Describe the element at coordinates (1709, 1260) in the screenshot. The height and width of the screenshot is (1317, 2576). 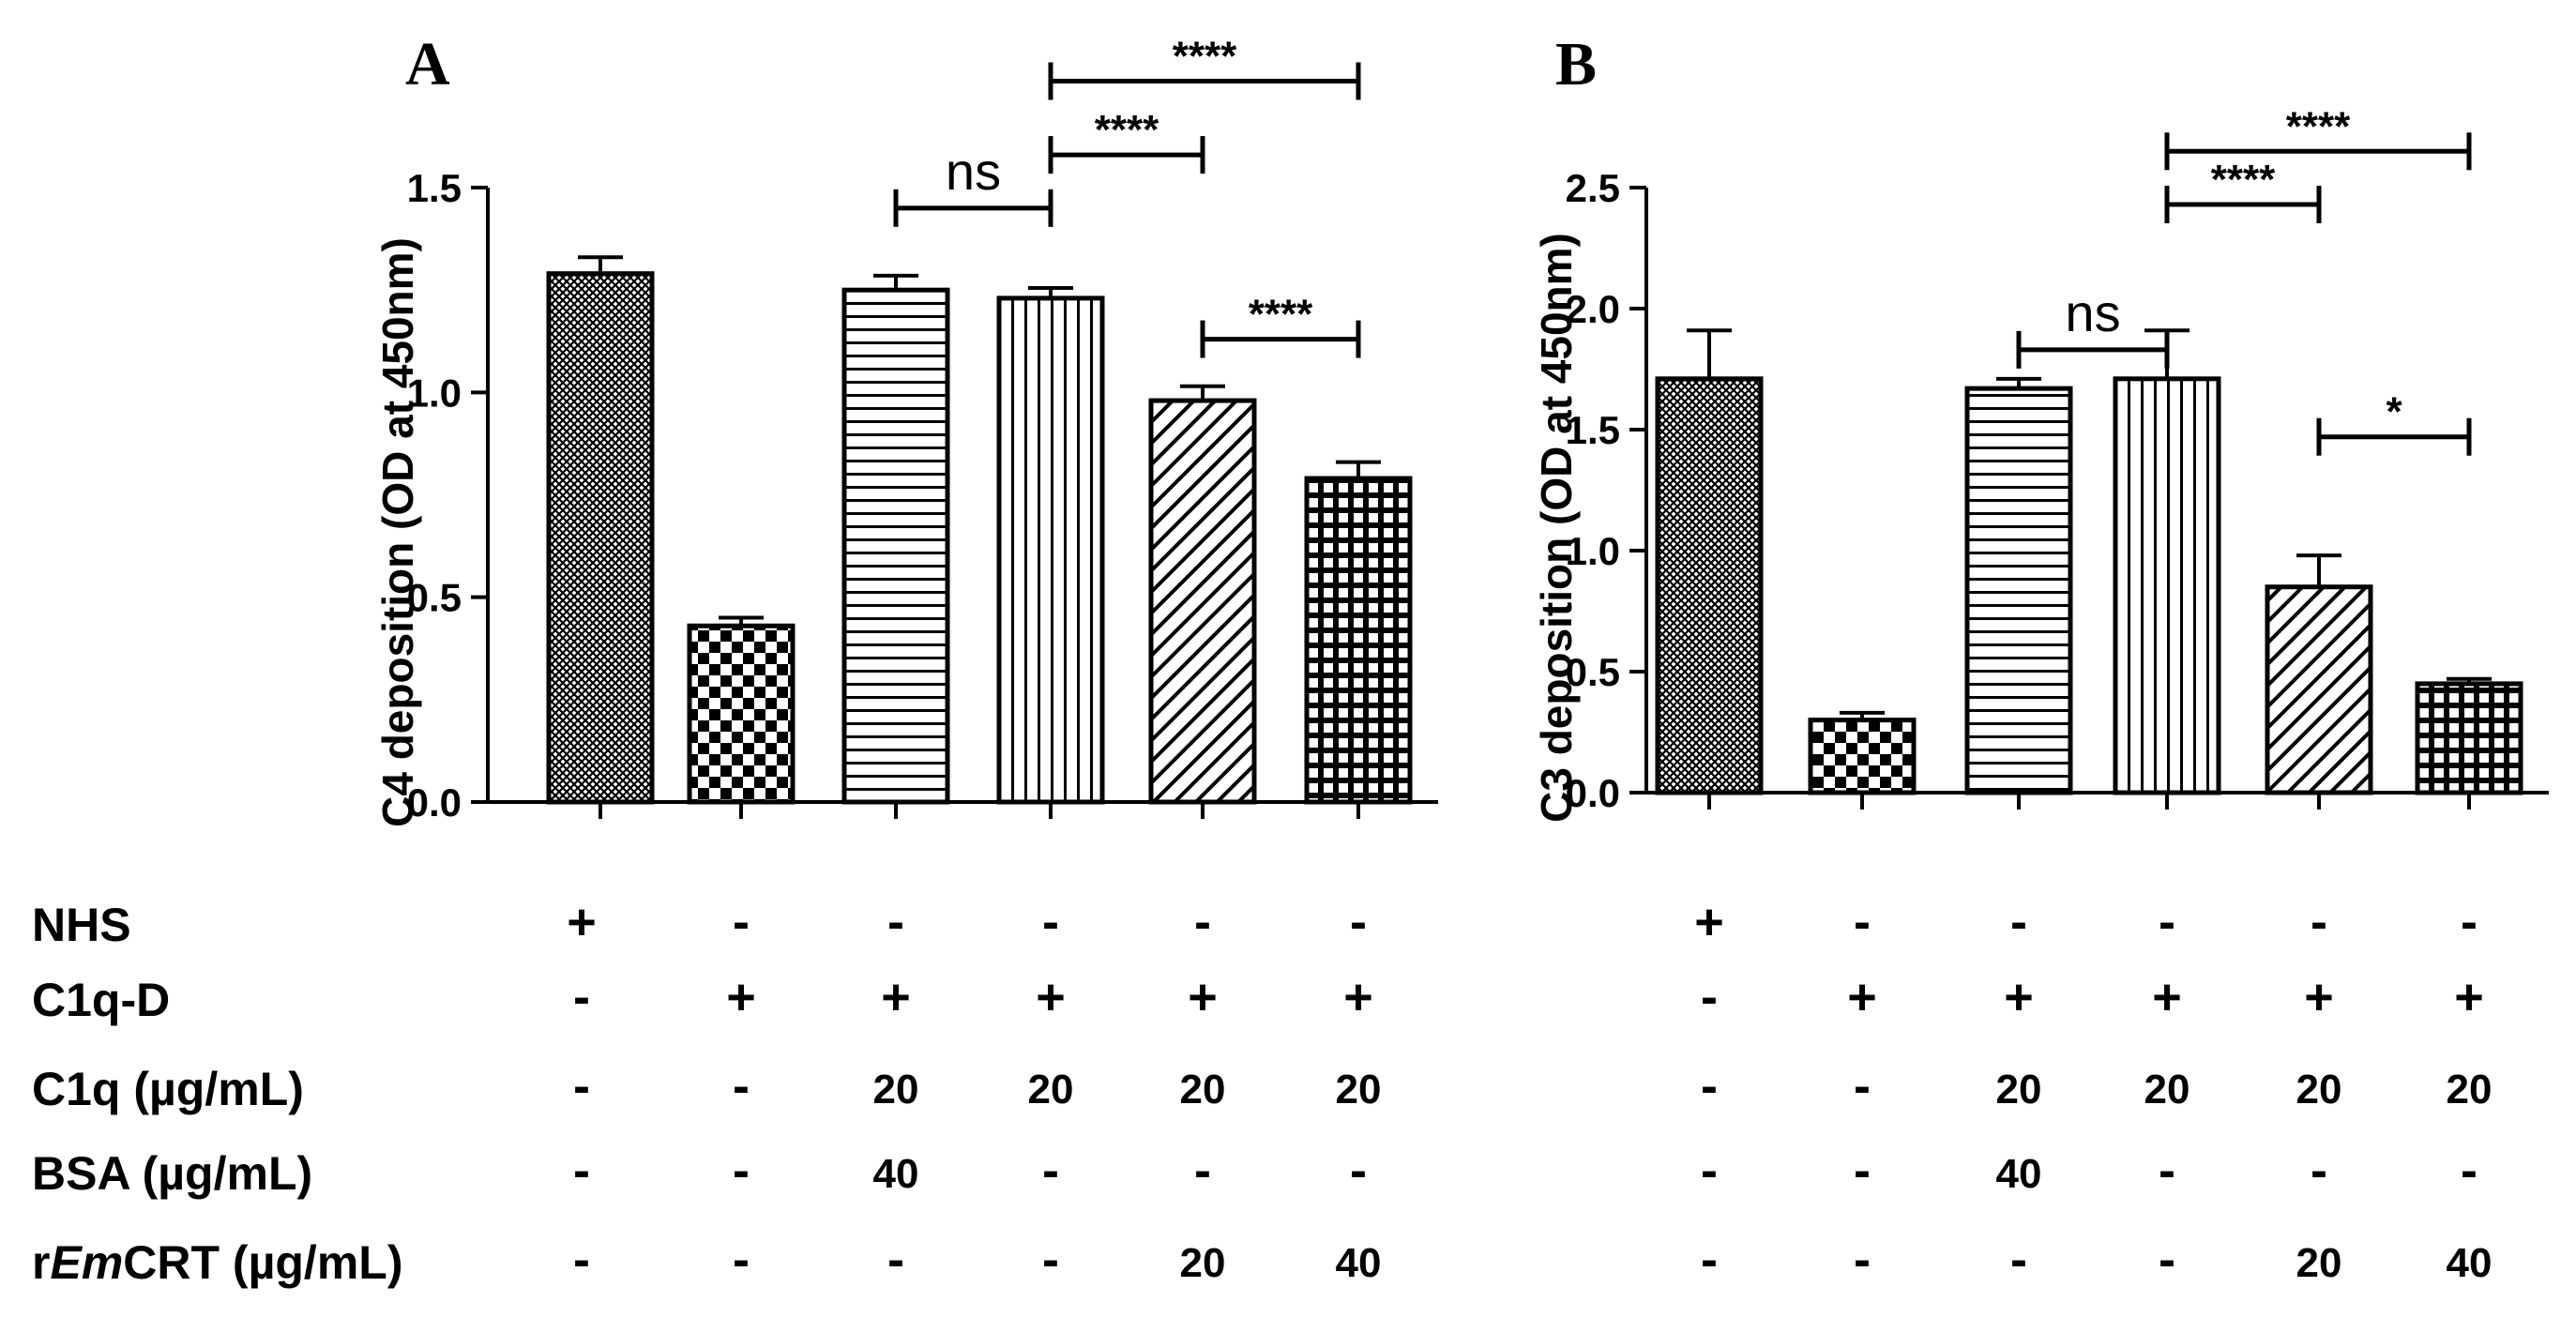
I see `condition-cell-b-r5-c1: -` at that location.